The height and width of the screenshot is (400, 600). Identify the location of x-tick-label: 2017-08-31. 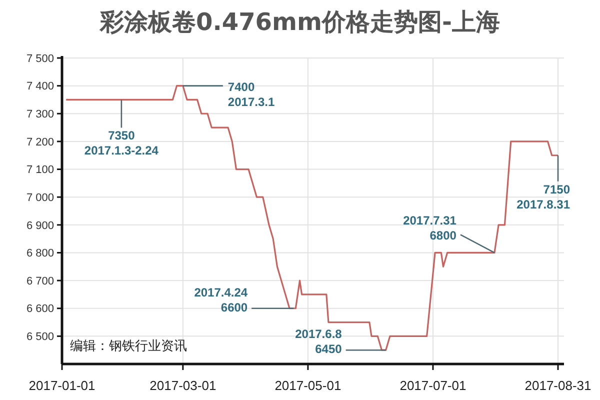
(558, 385).